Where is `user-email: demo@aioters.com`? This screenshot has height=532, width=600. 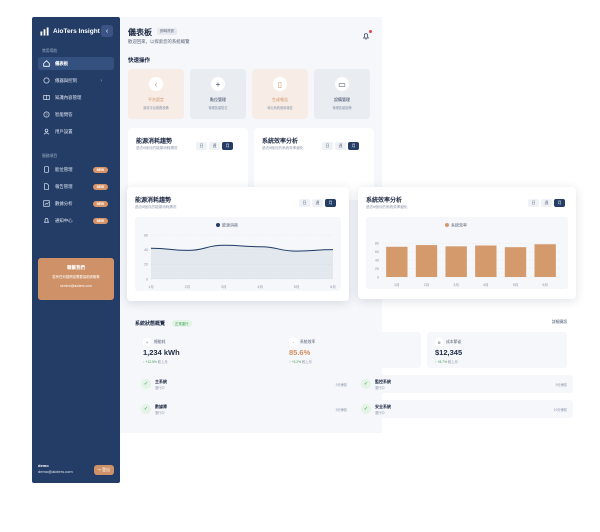 user-email: demo@aioters.com is located at coordinates (55, 471).